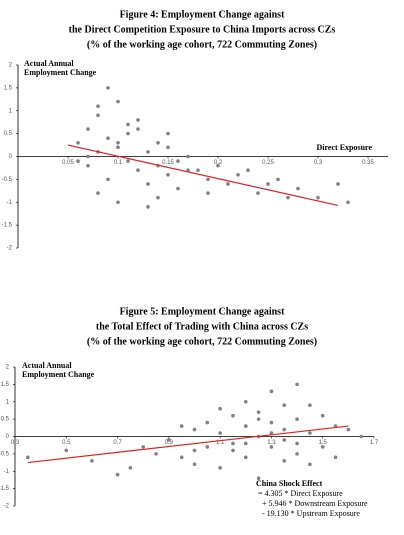 Image resolution: width=404 pixels, height=535 pixels. What do you see at coordinates (10, 203) in the screenshot?
I see `y-tick-label: -1` at bounding box center [10, 203].